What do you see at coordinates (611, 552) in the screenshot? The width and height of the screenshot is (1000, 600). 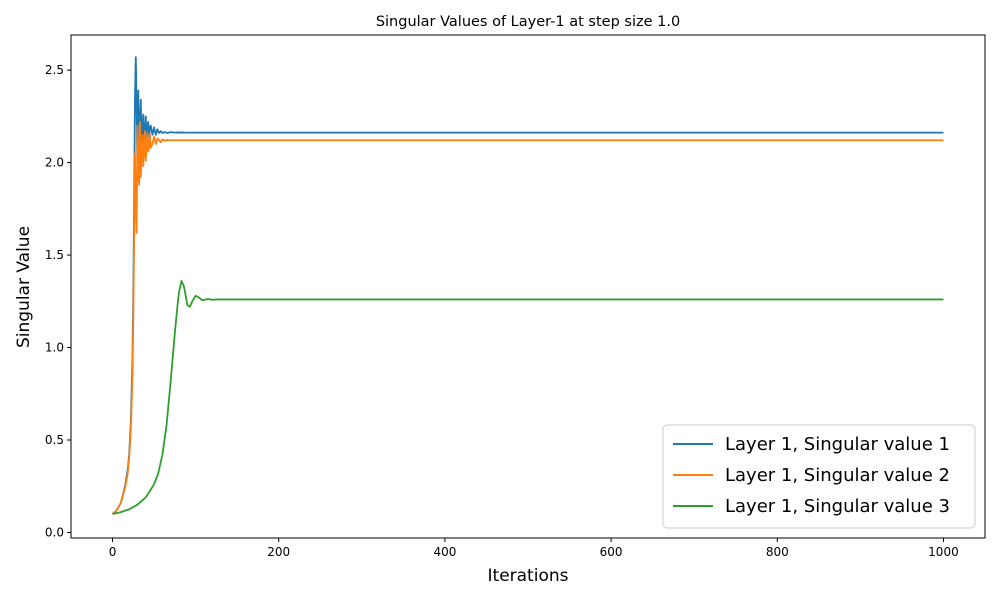 I see `x-tick-label: 600` at bounding box center [611, 552].